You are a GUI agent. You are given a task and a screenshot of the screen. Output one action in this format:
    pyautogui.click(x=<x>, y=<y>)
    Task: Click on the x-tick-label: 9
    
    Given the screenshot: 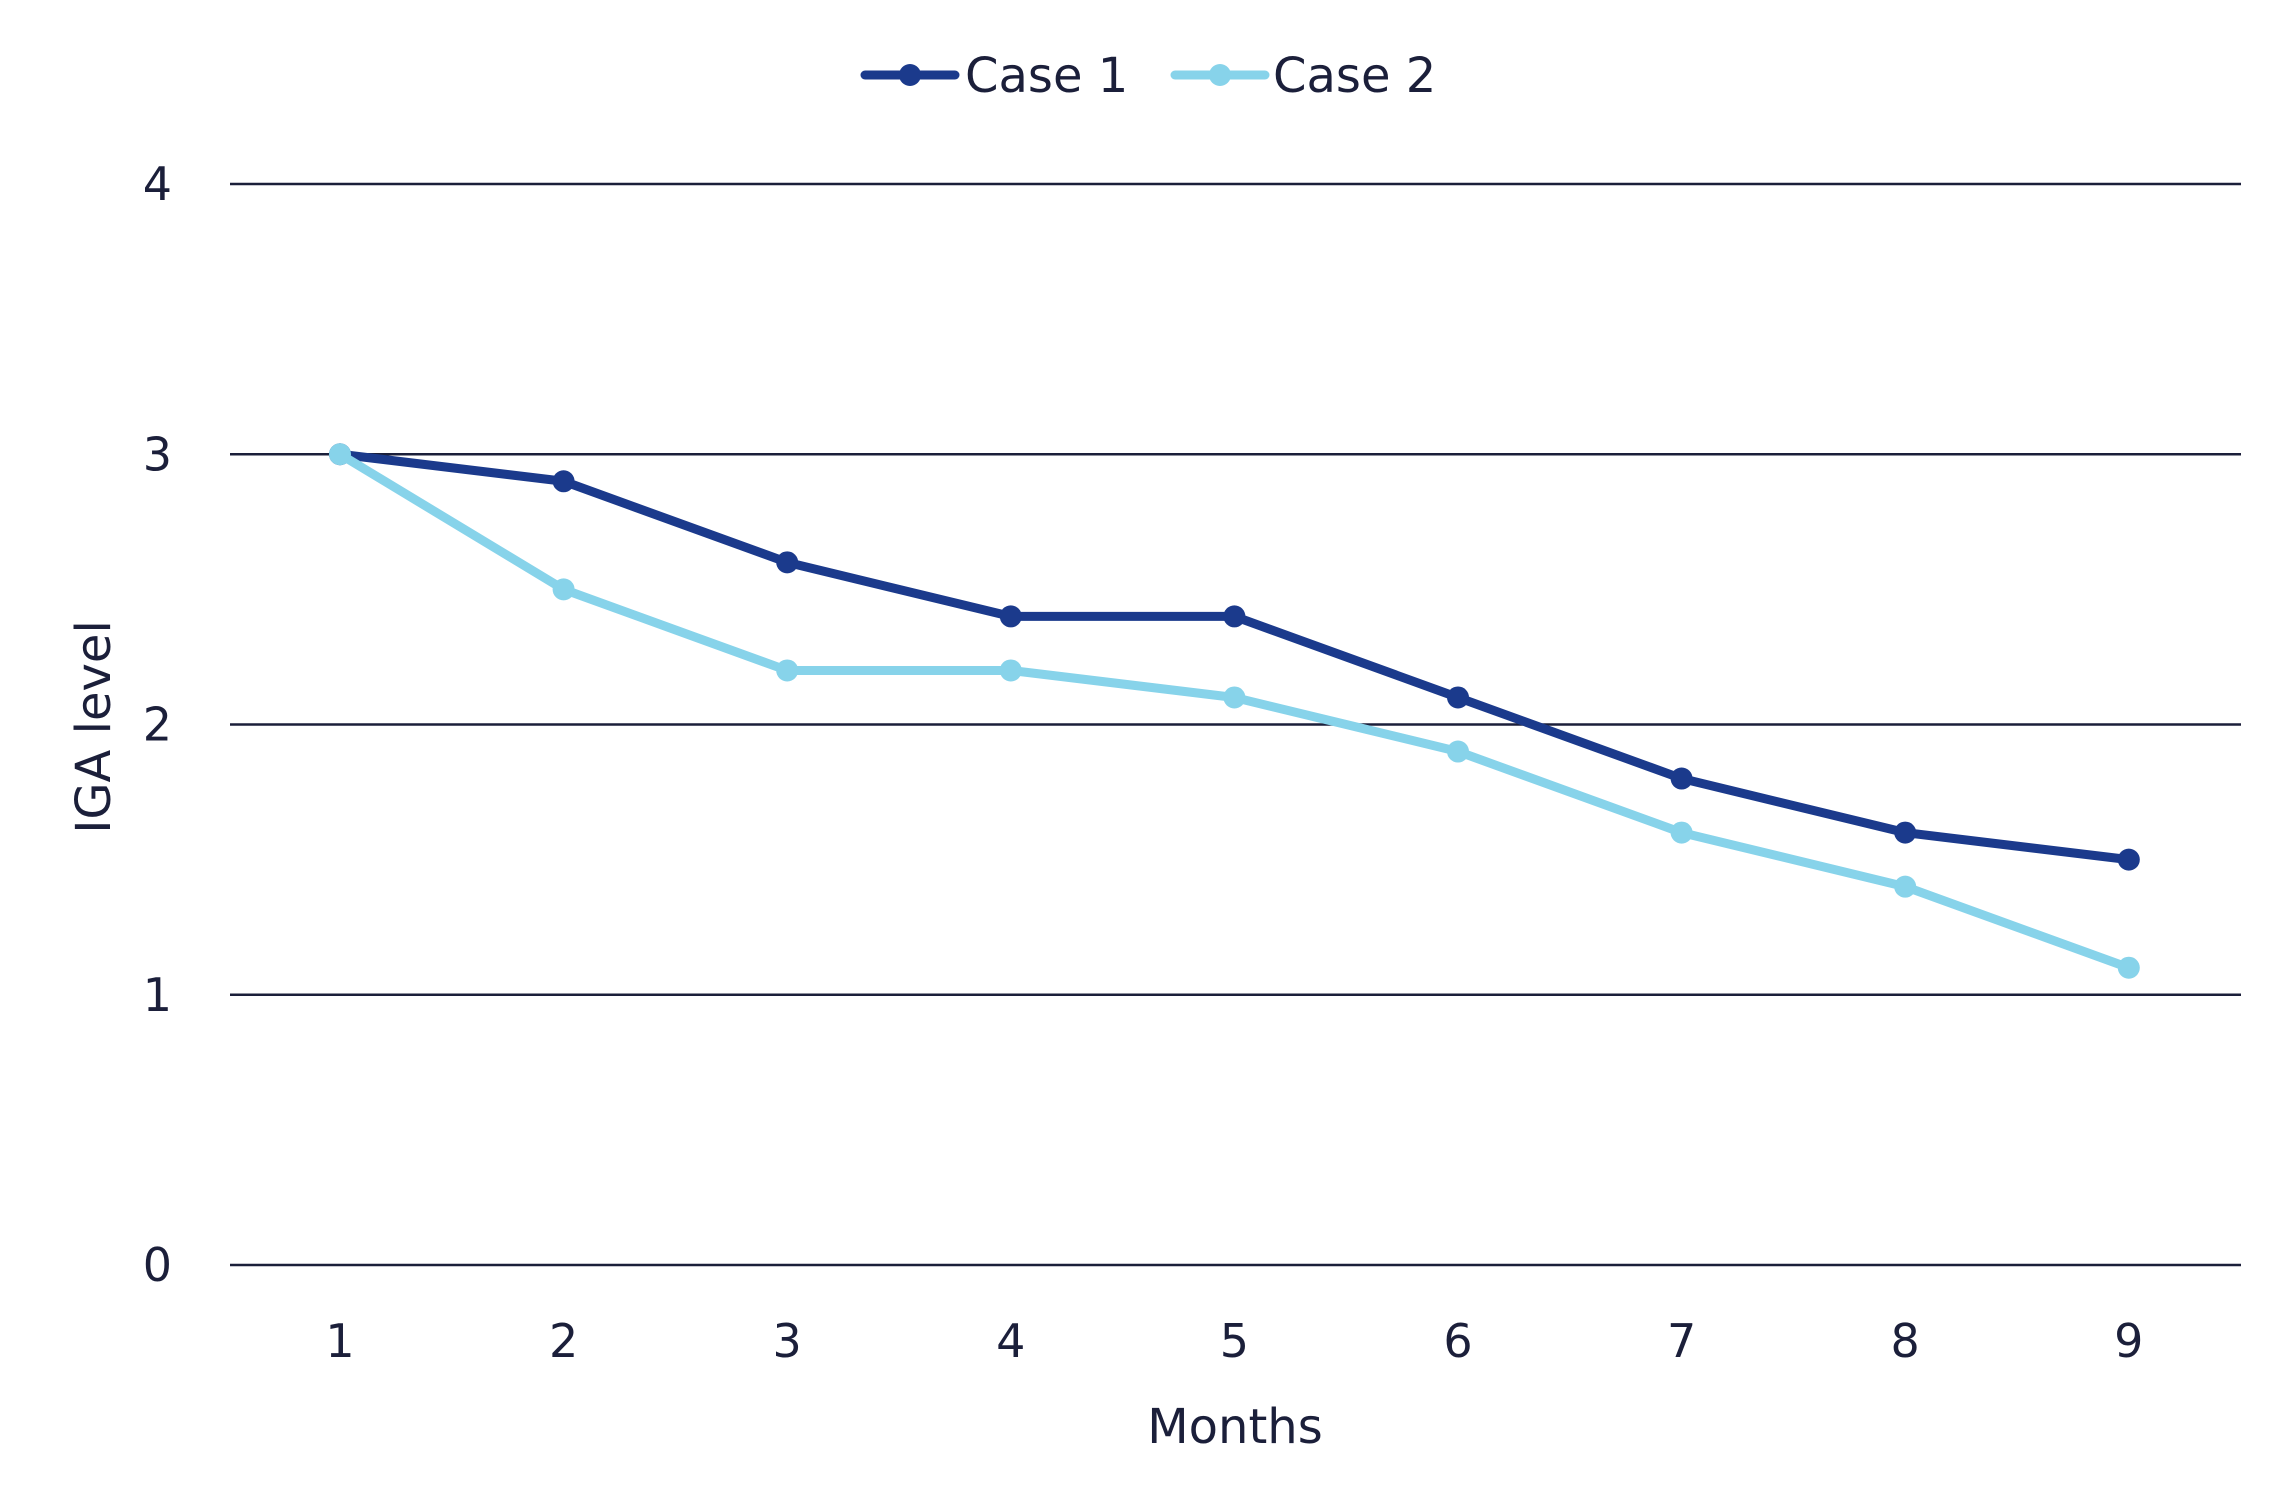 What is the action you would take?
    pyautogui.click(x=2128, y=1341)
    